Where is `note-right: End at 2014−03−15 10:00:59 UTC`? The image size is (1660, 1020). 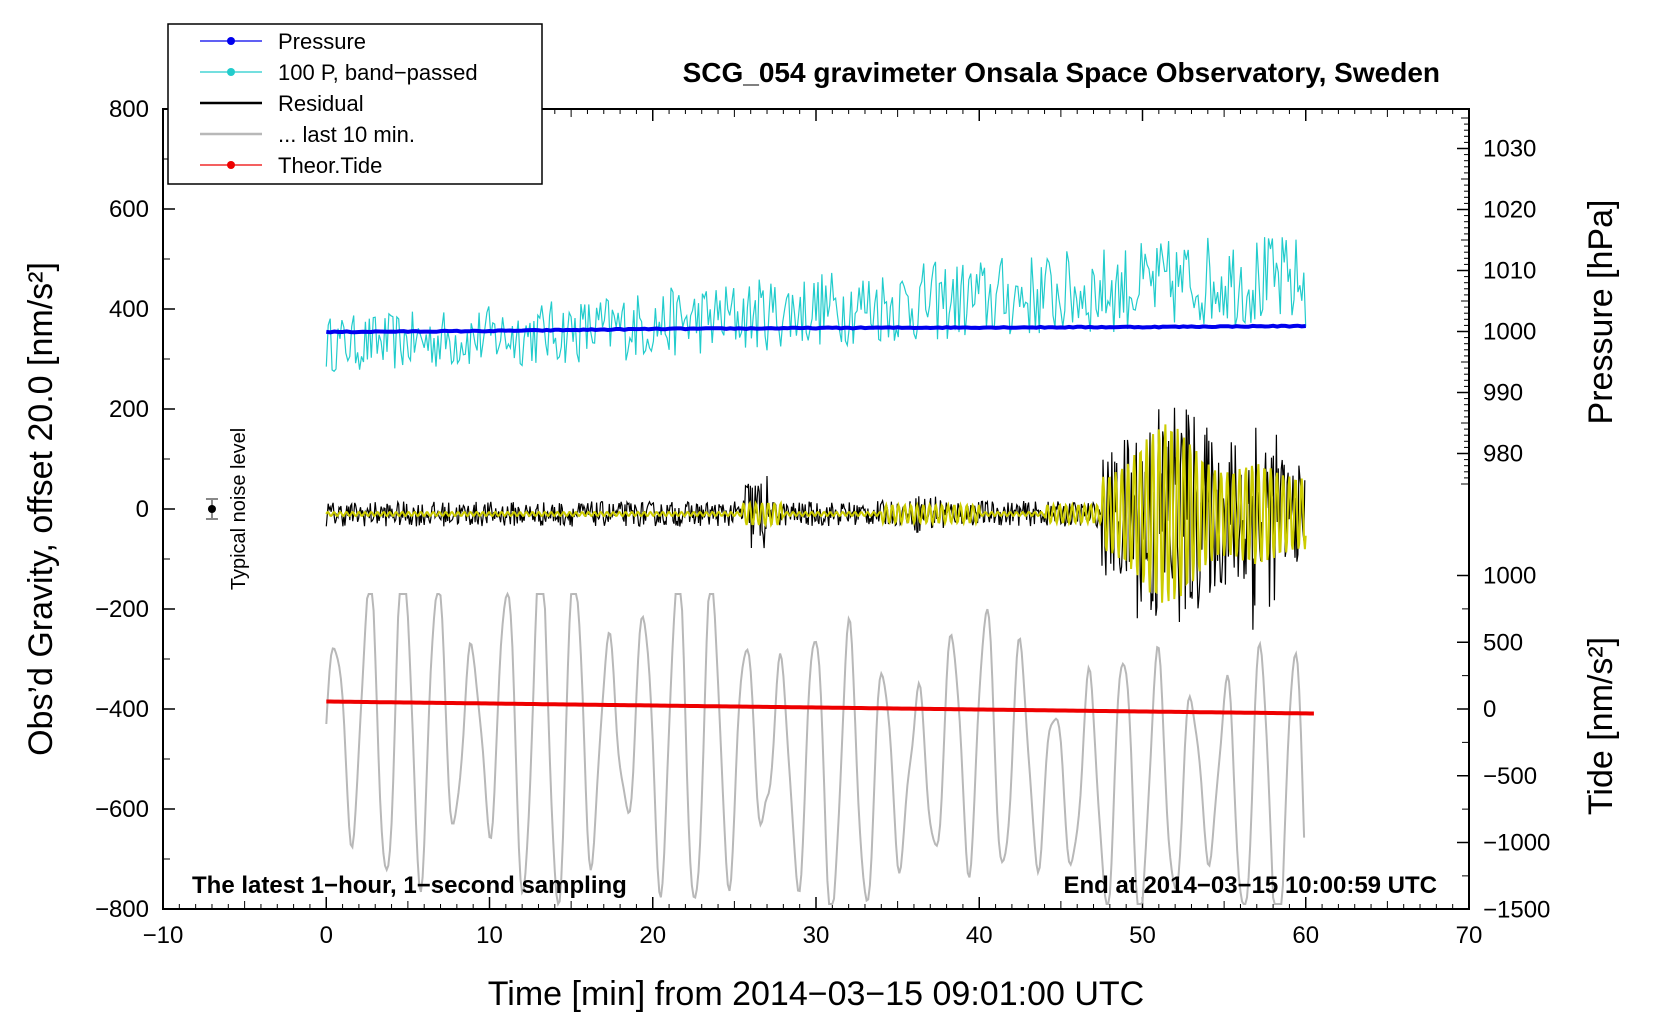
note-right: End at 2014−03−15 10:00:59 UTC is located at coordinates (1250, 885).